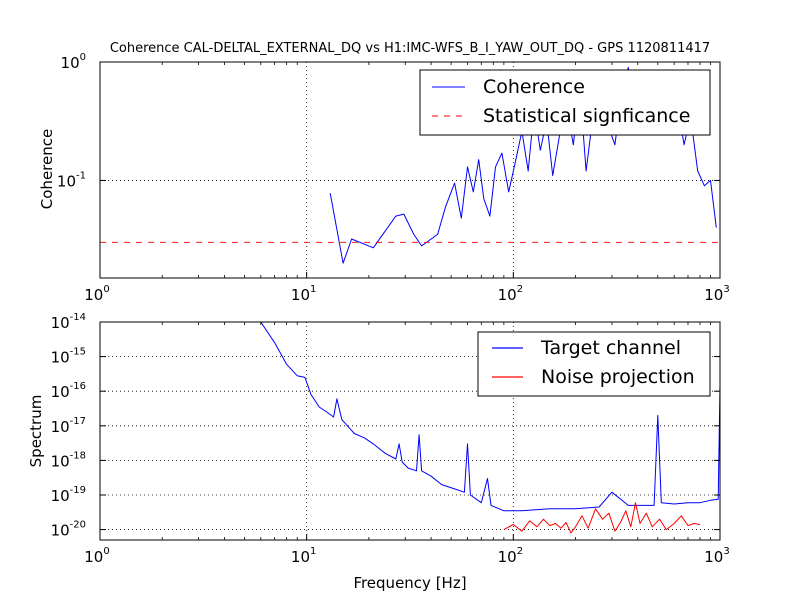 This screenshot has height=600, width=800. Describe the element at coordinates (618, 377) in the screenshot. I see `legend-label-noise: Noise projection` at that location.